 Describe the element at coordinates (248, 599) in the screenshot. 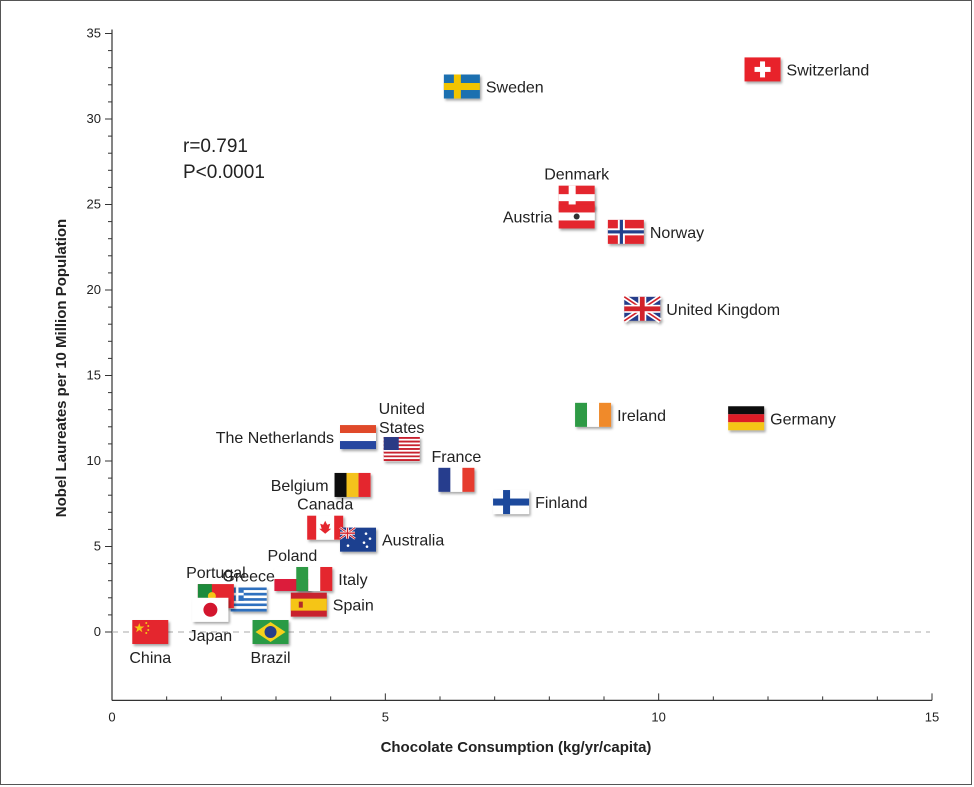

I see `flag-marker-greece` at that location.